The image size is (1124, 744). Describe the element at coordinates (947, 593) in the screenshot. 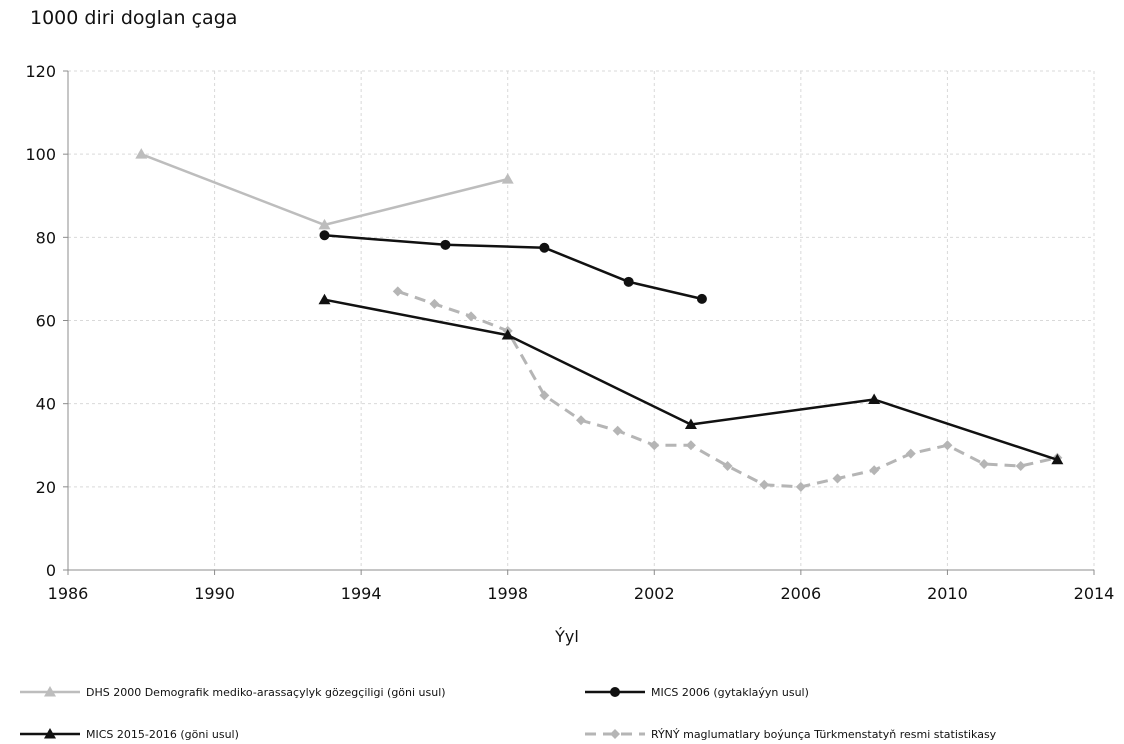

I see `x-tick-label: 2010` at that location.